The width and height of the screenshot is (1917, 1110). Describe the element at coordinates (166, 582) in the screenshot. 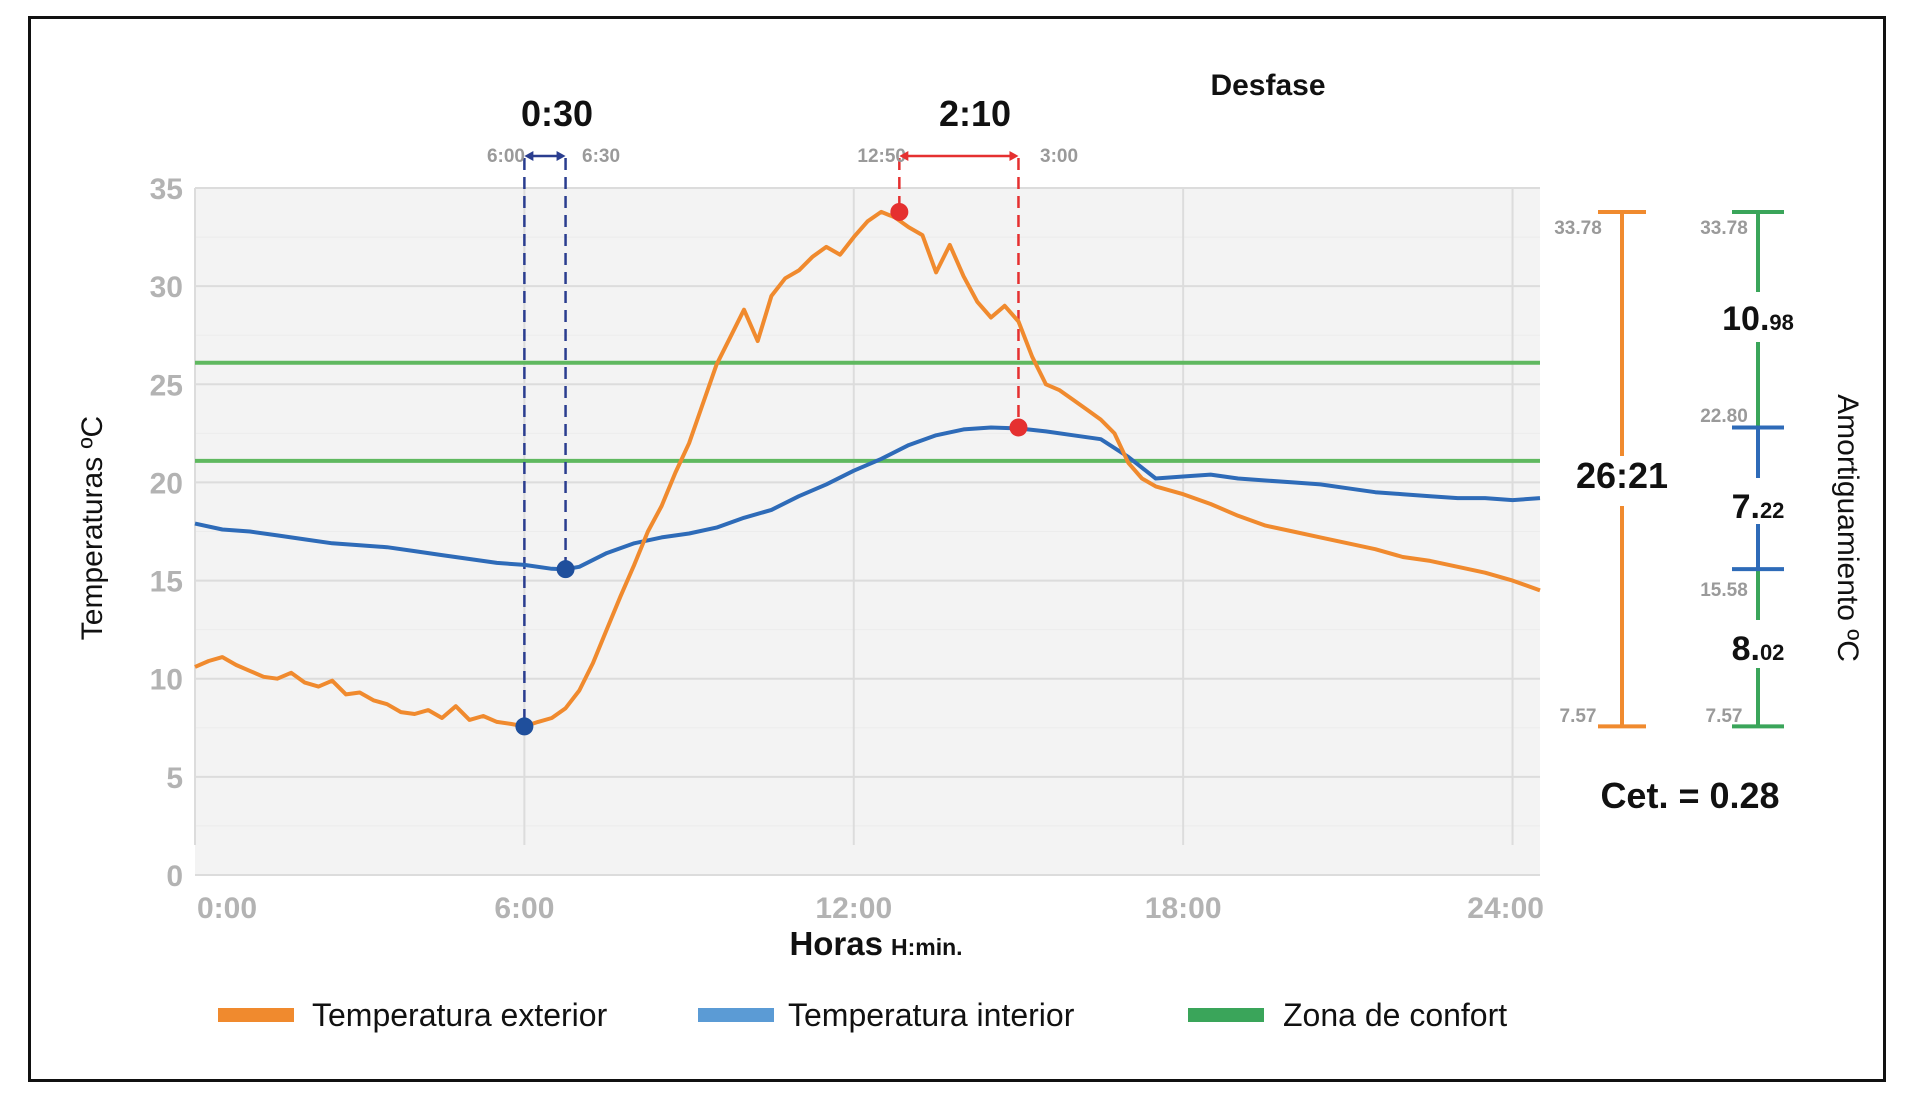

I see `y-tick-label: 15` at that location.